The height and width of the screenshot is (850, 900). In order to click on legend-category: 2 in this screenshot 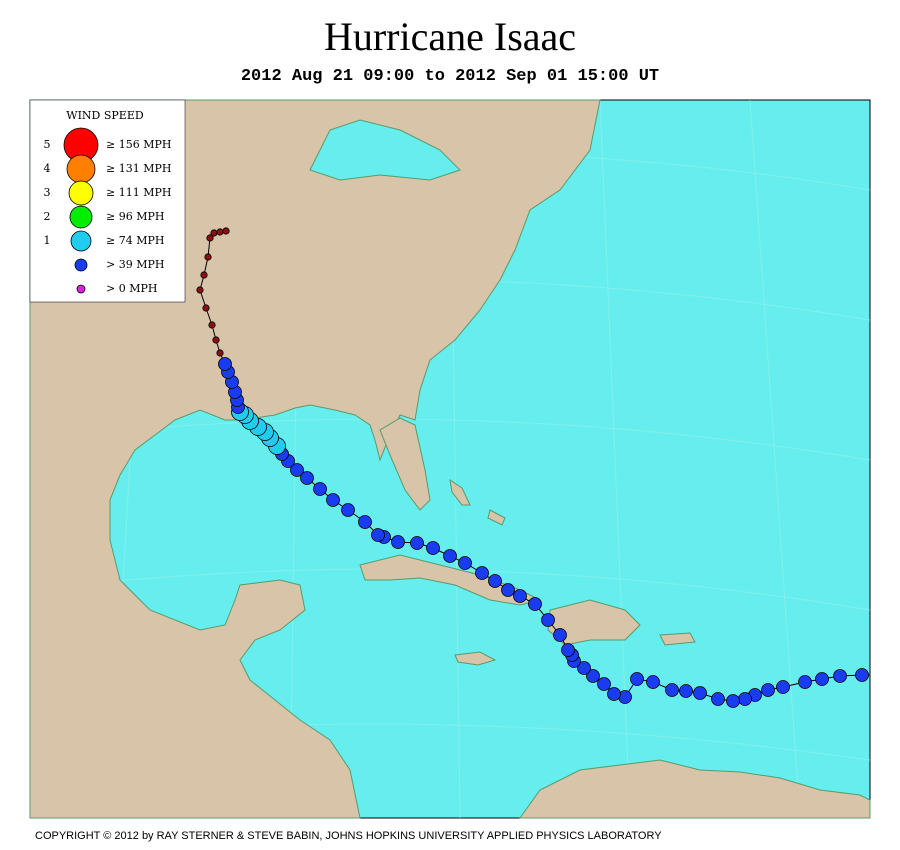, I will do `click(47, 216)`.